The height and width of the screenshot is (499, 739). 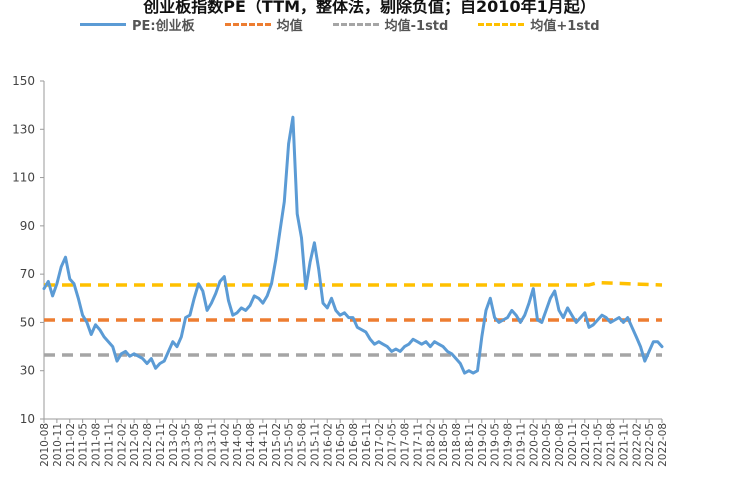 I want to click on x-tick-label: 2011-02, so click(x=71, y=445).